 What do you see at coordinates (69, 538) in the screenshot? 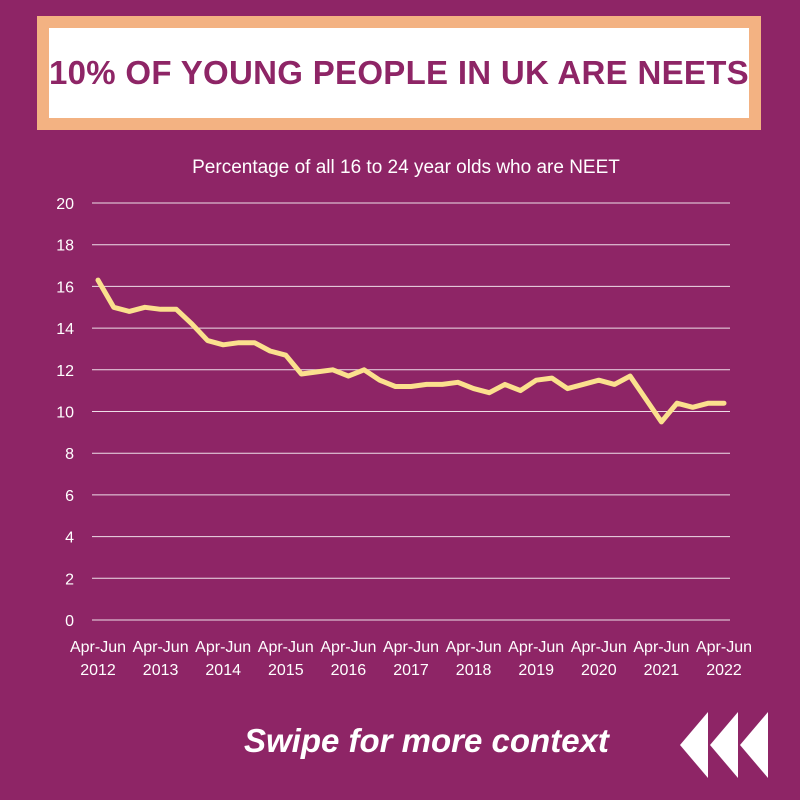
I see `y-tick-label: 4` at bounding box center [69, 538].